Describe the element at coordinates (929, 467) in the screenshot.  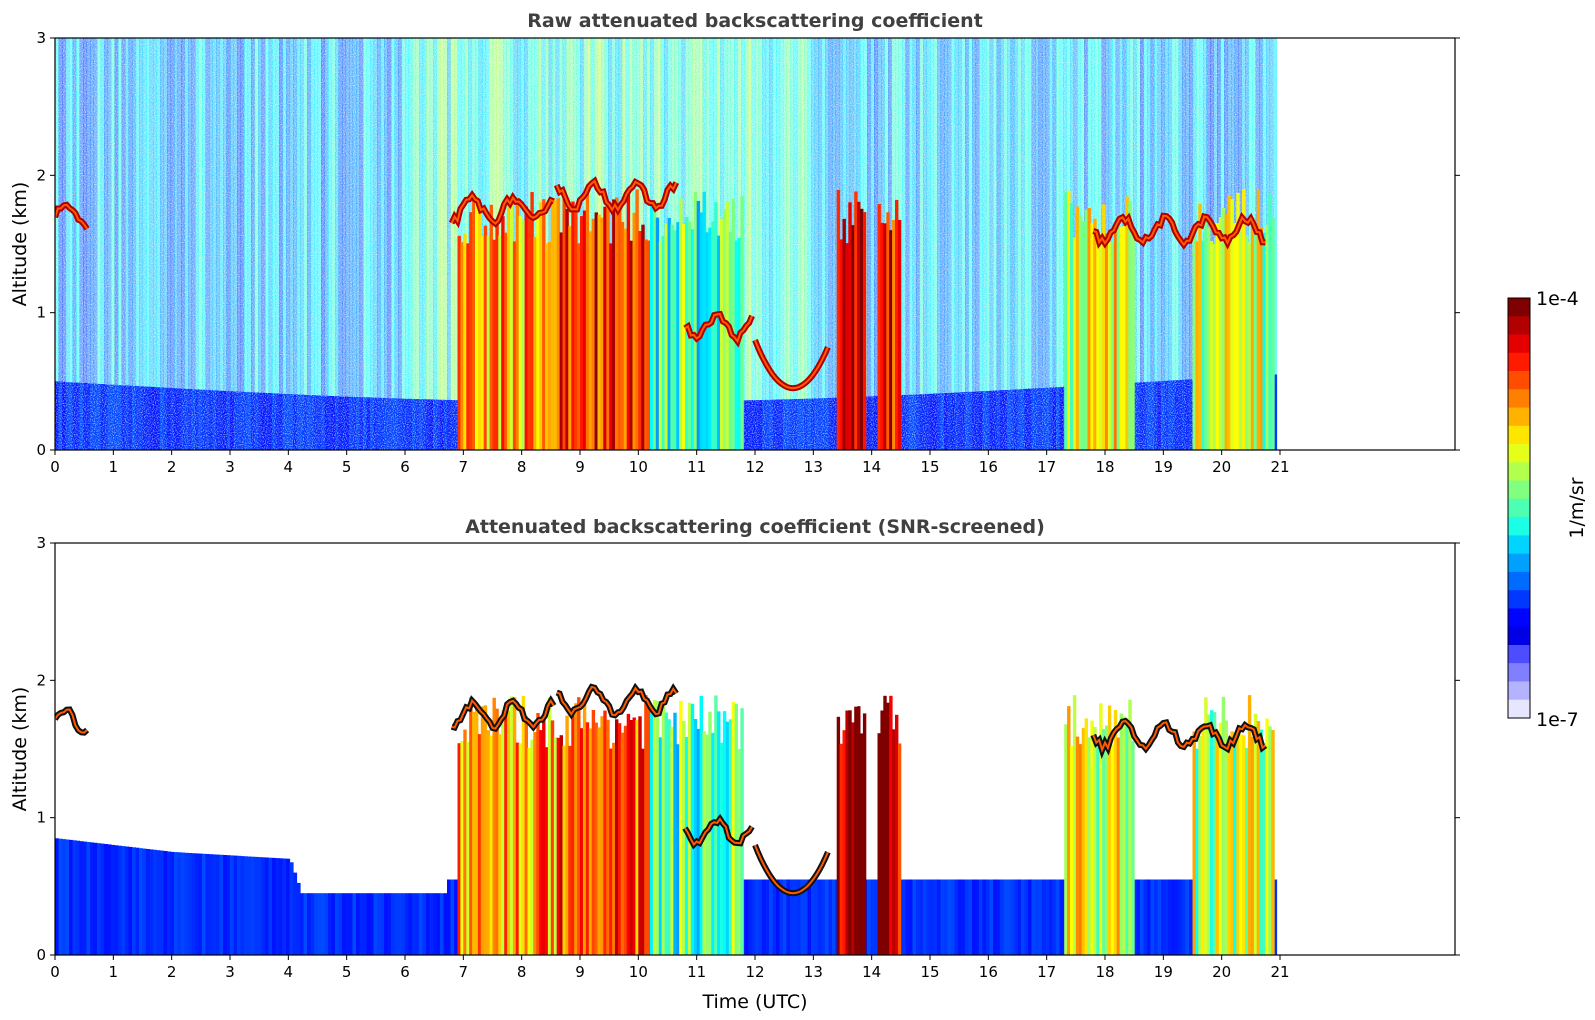
I see `x-tick-label: 15` at that location.